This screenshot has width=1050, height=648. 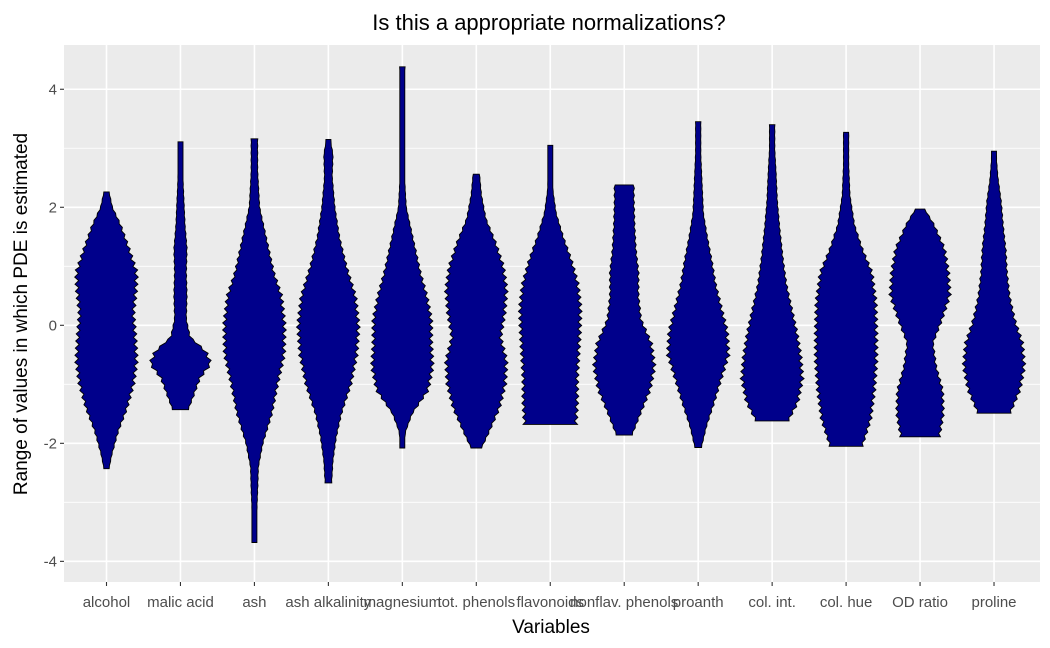 What do you see at coordinates (107, 602) in the screenshot?
I see `x-tick-label: alcohol` at bounding box center [107, 602].